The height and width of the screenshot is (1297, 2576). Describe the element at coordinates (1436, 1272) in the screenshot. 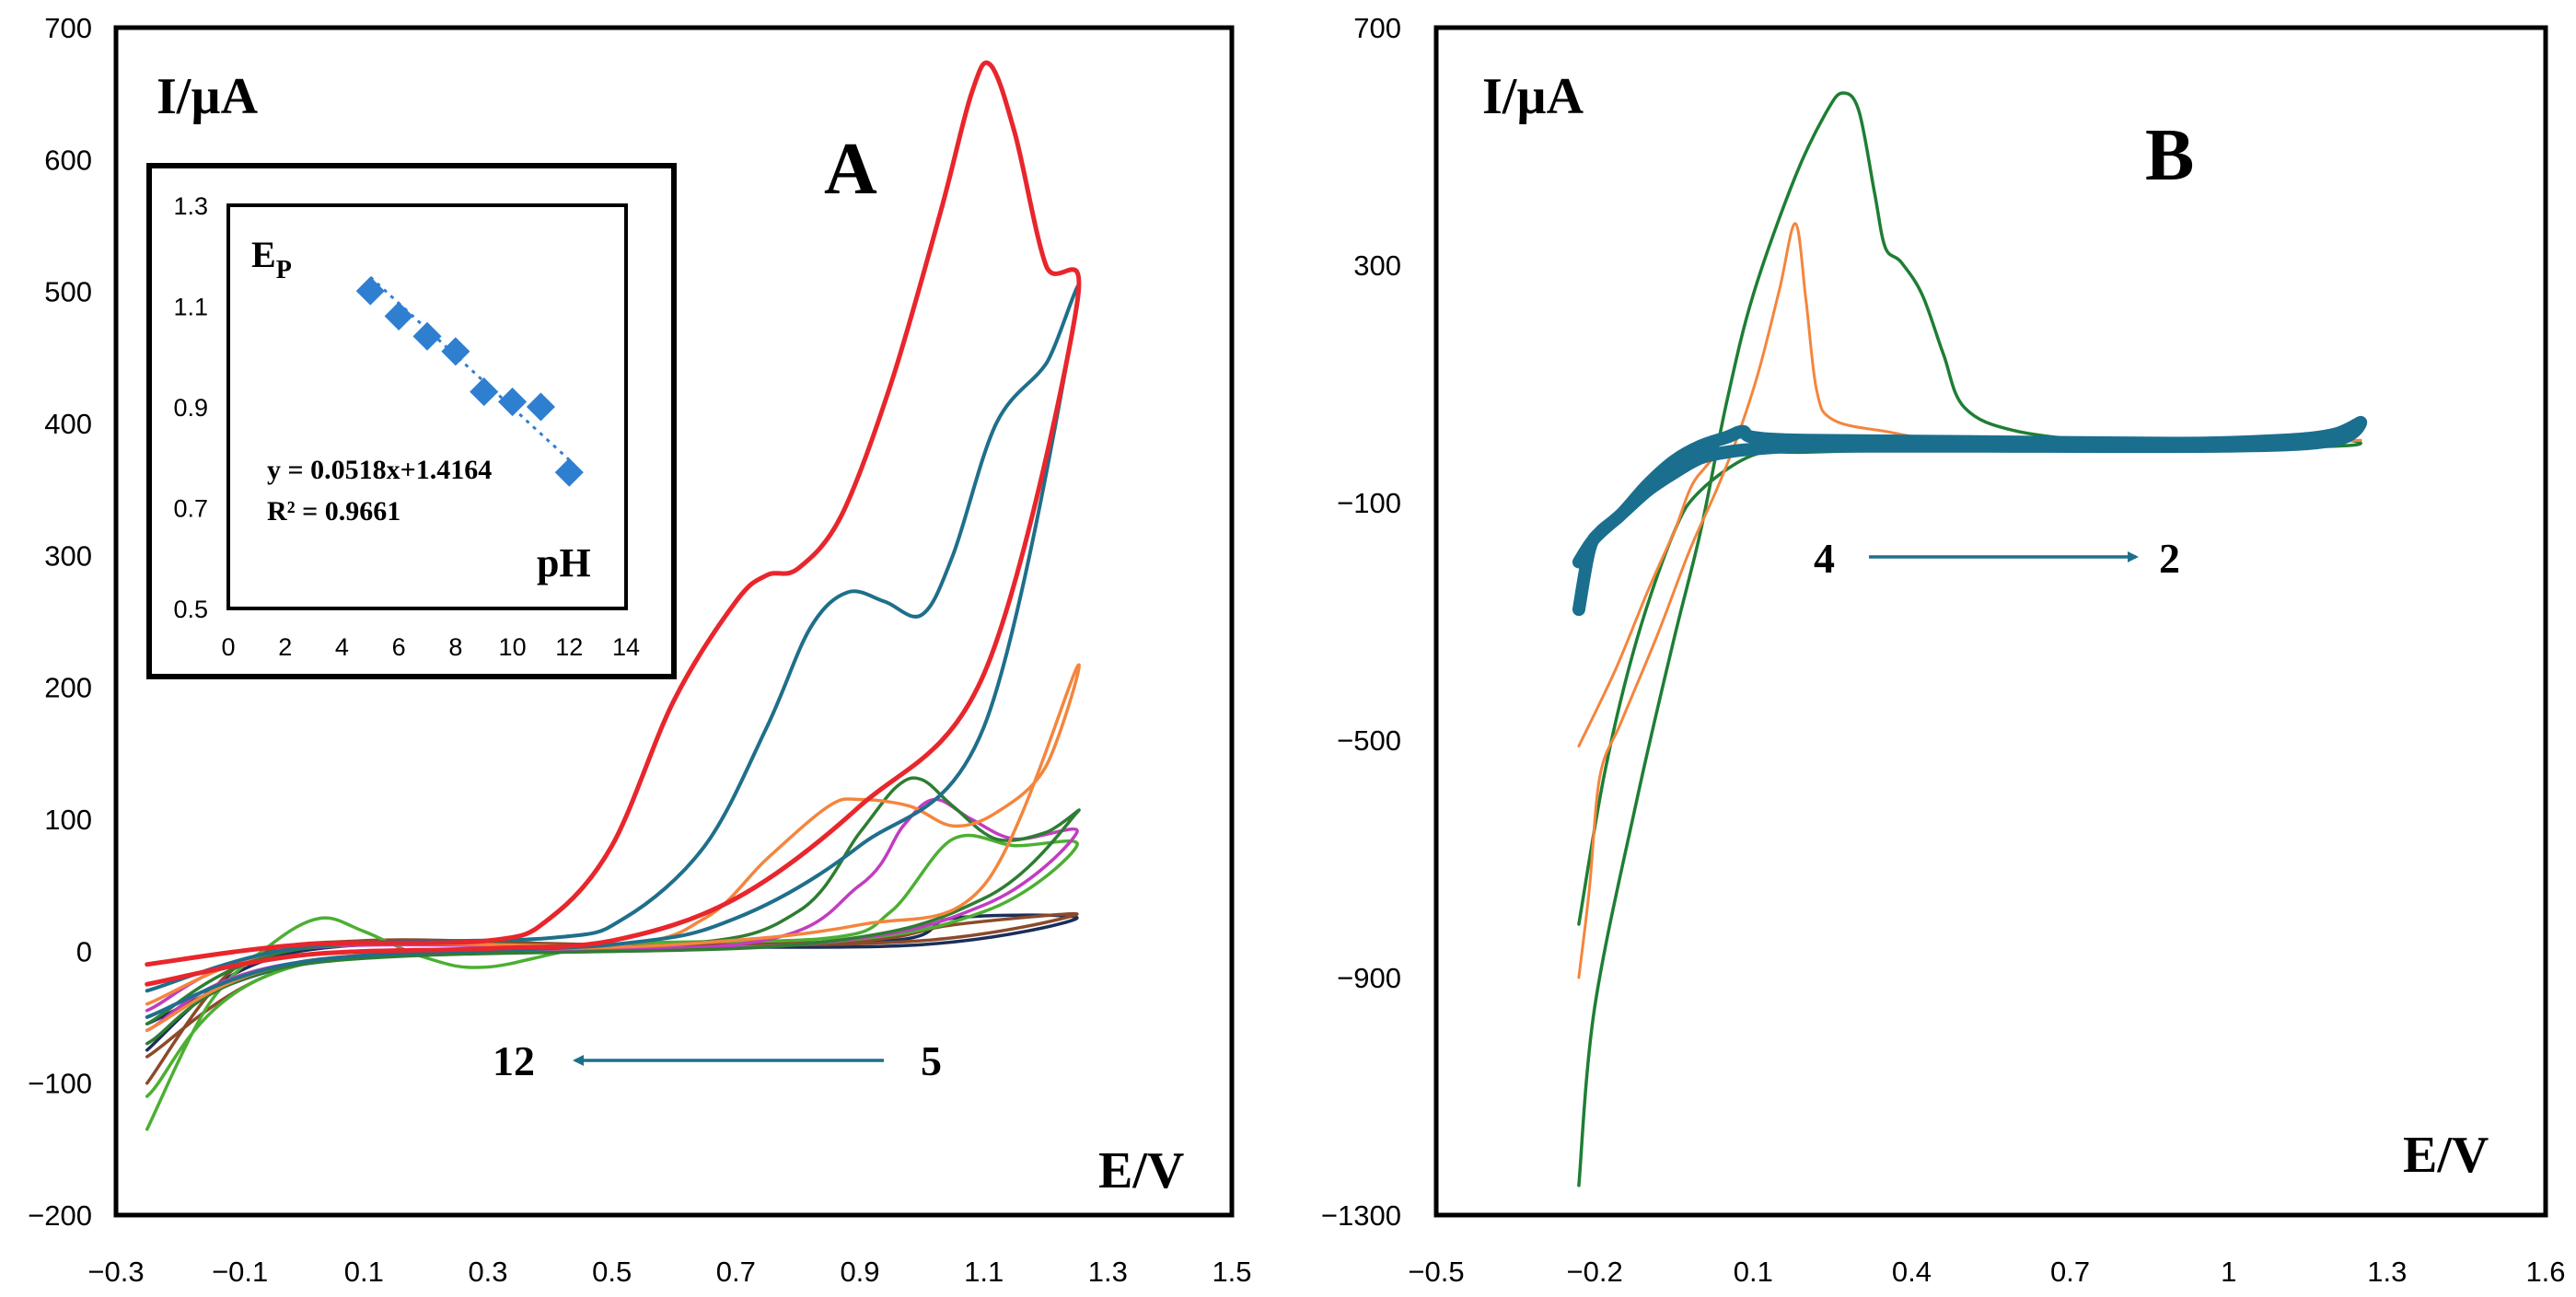

I see `panel-b-x-tick: −0.5` at that location.